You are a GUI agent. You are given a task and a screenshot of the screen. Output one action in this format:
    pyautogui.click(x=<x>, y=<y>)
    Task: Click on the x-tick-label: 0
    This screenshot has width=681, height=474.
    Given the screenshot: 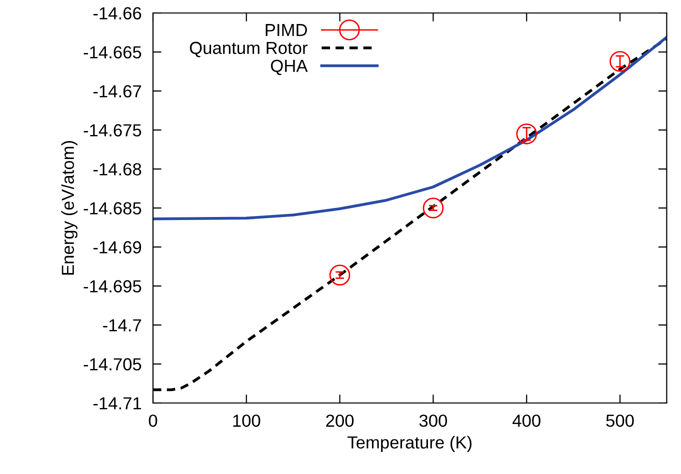 What is the action you would take?
    pyautogui.click(x=153, y=420)
    